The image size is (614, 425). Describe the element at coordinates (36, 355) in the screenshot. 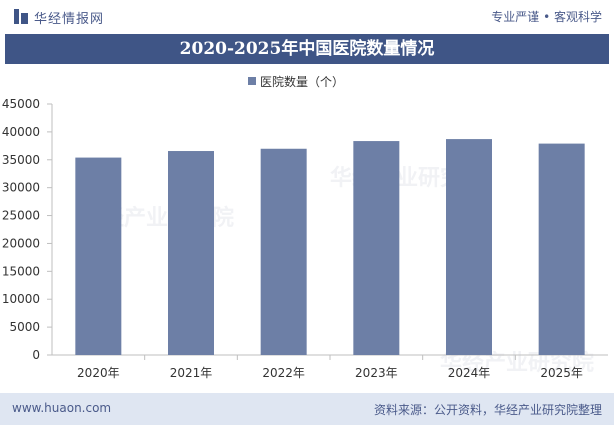

I see `y-tick-label: 0` at that location.